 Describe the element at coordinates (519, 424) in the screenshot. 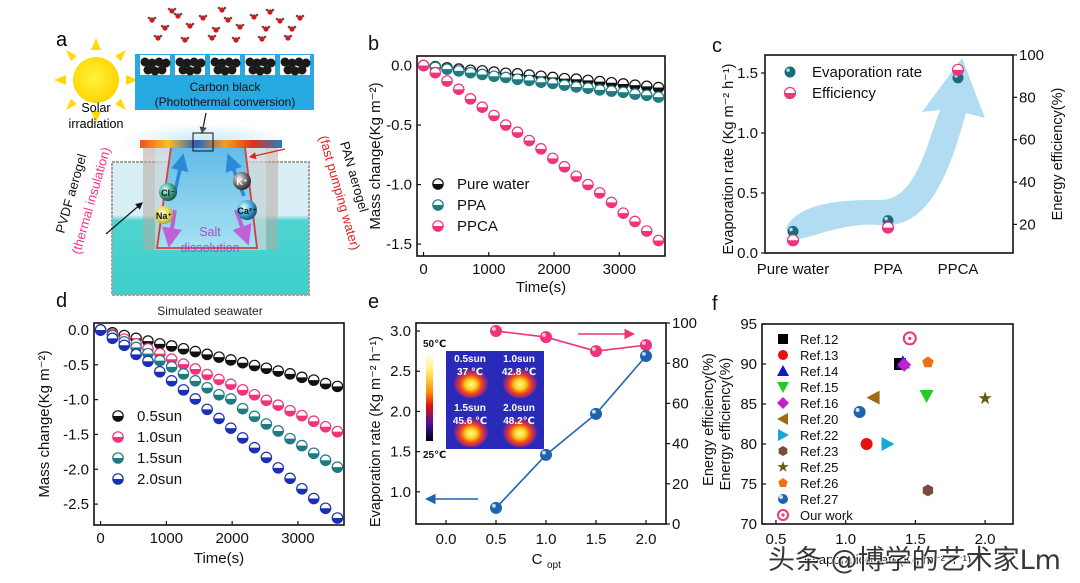

I see `thermal-image: 2.0sun 48.2℃` at that location.